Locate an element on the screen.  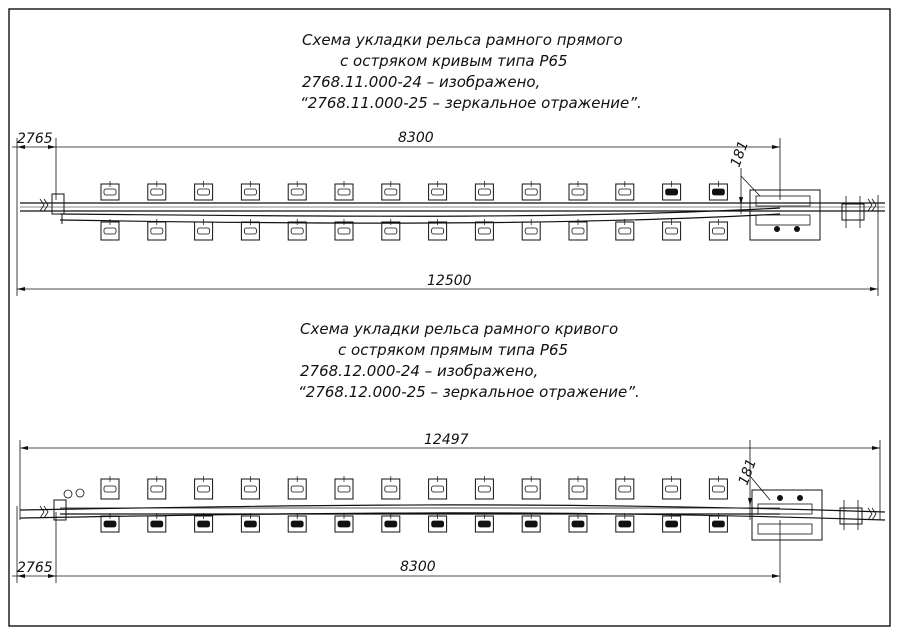
scheme-2-title-line-3: 2768.12.000-24 – изображено, is located at coordinates (419, 371).